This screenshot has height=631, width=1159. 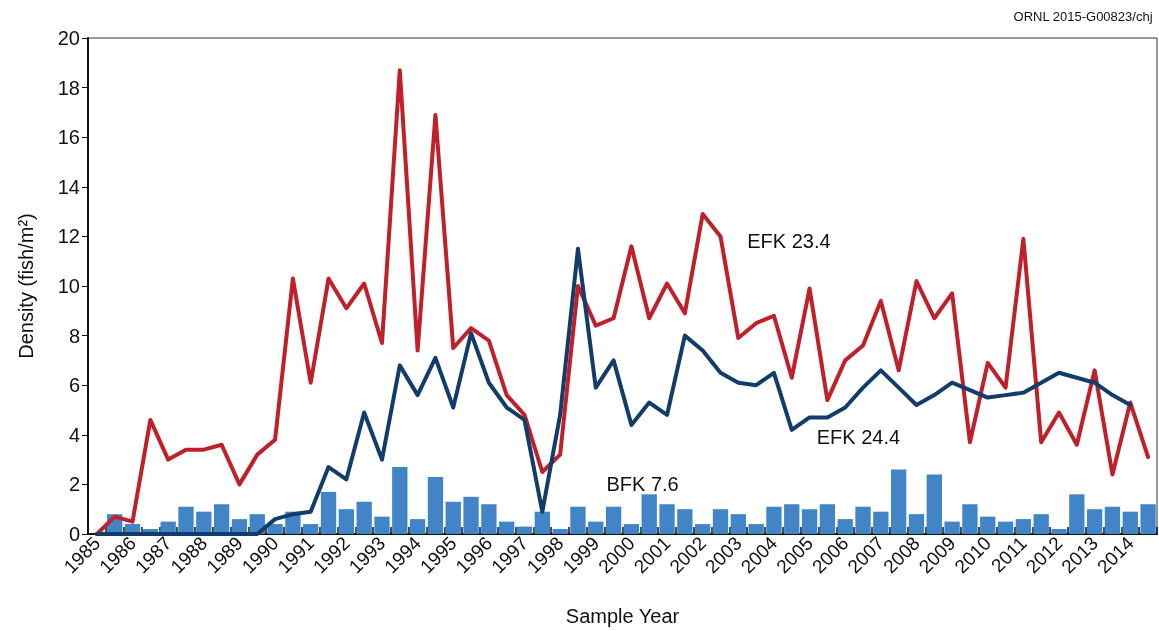 What do you see at coordinates (1083, 16) in the screenshot?
I see `text: ORNL 2015-G00823/chj` at bounding box center [1083, 16].